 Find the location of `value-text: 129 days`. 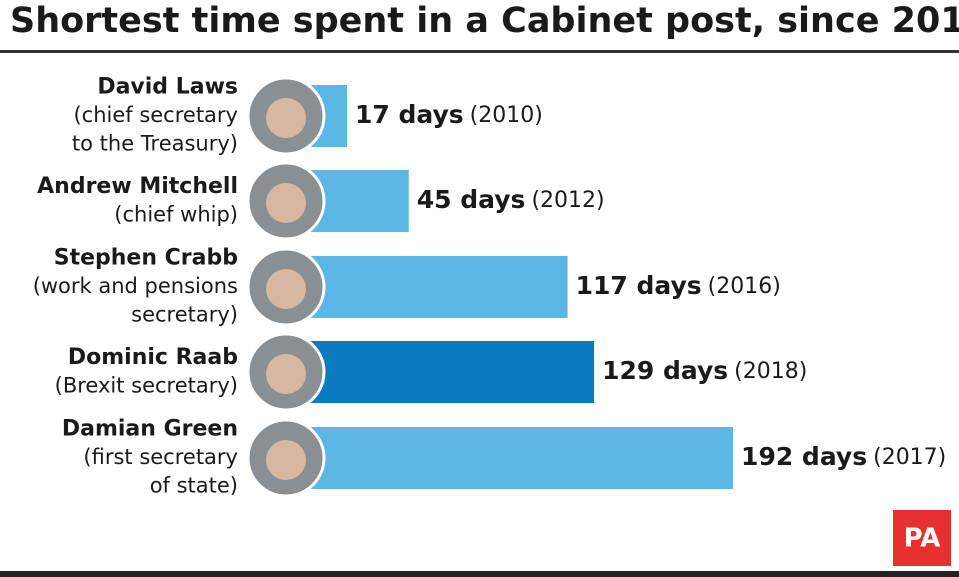

value-text: 129 days is located at coordinates (665, 370).